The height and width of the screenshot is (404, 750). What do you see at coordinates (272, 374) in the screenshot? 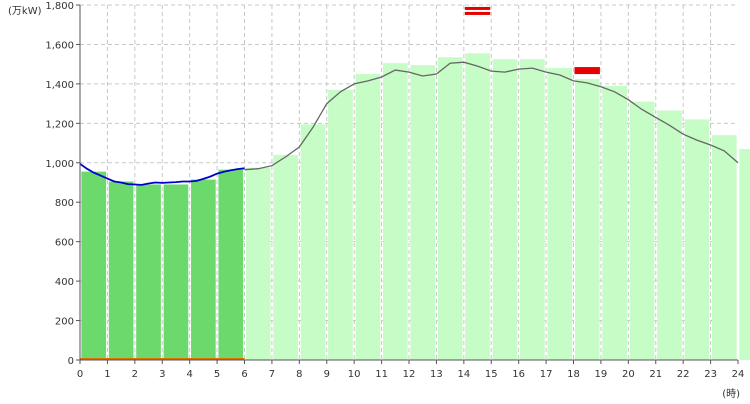
I see `x-tick-label: 7` at bounding box center [272, 374].